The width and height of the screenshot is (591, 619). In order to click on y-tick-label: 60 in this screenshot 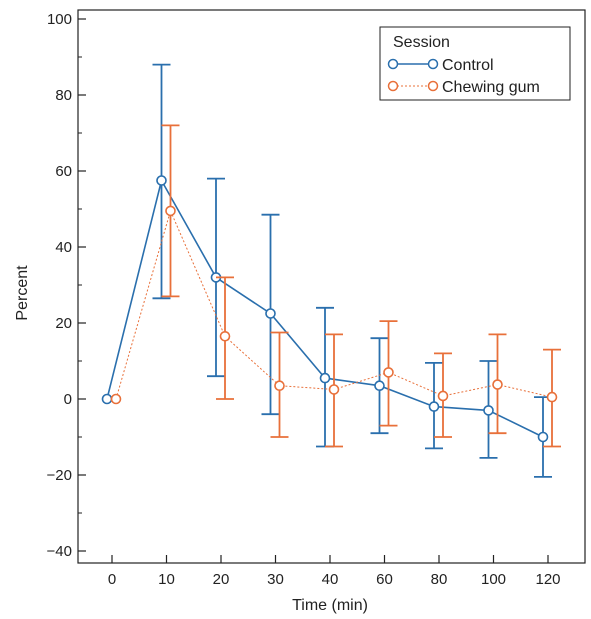, I will do `click(63, 171)`.